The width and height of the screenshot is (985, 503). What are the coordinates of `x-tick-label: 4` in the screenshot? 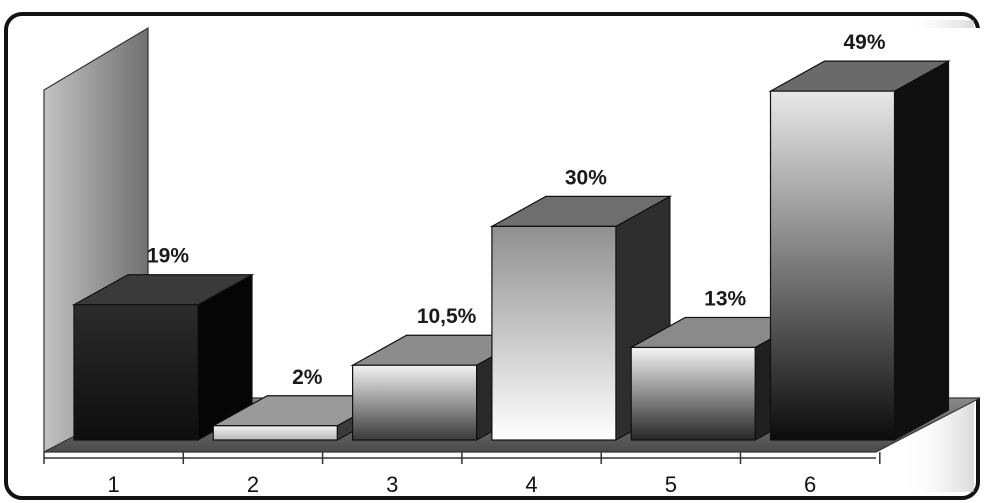 It's located at (531, 484).